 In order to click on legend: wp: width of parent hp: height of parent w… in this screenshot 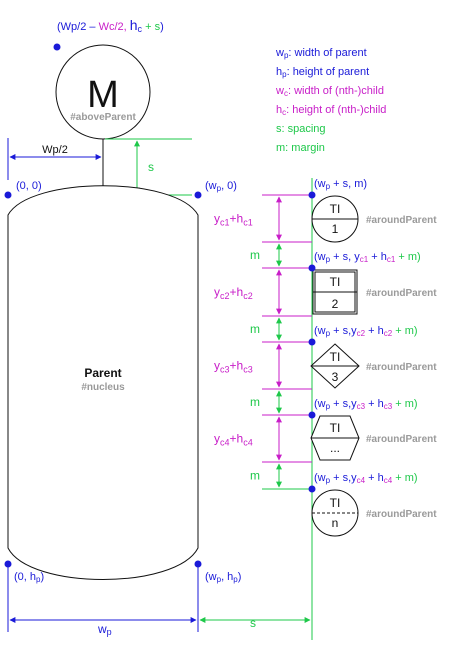, I will do `click(330, 100)`.